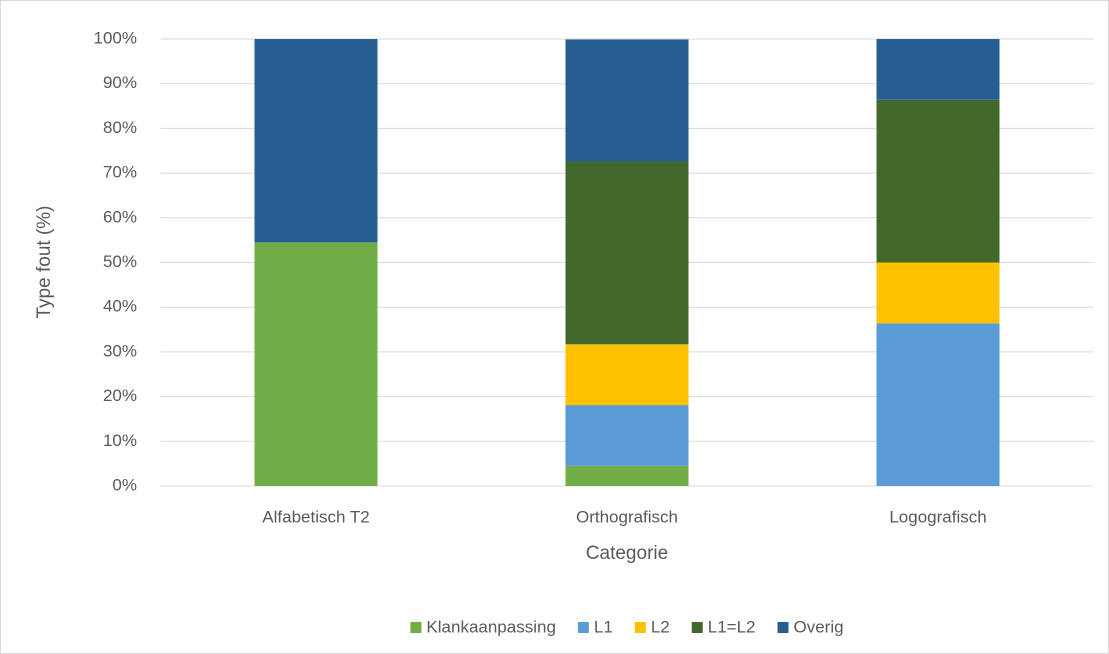  I want to click on y-tick-label: 100%, so click(115, 37).